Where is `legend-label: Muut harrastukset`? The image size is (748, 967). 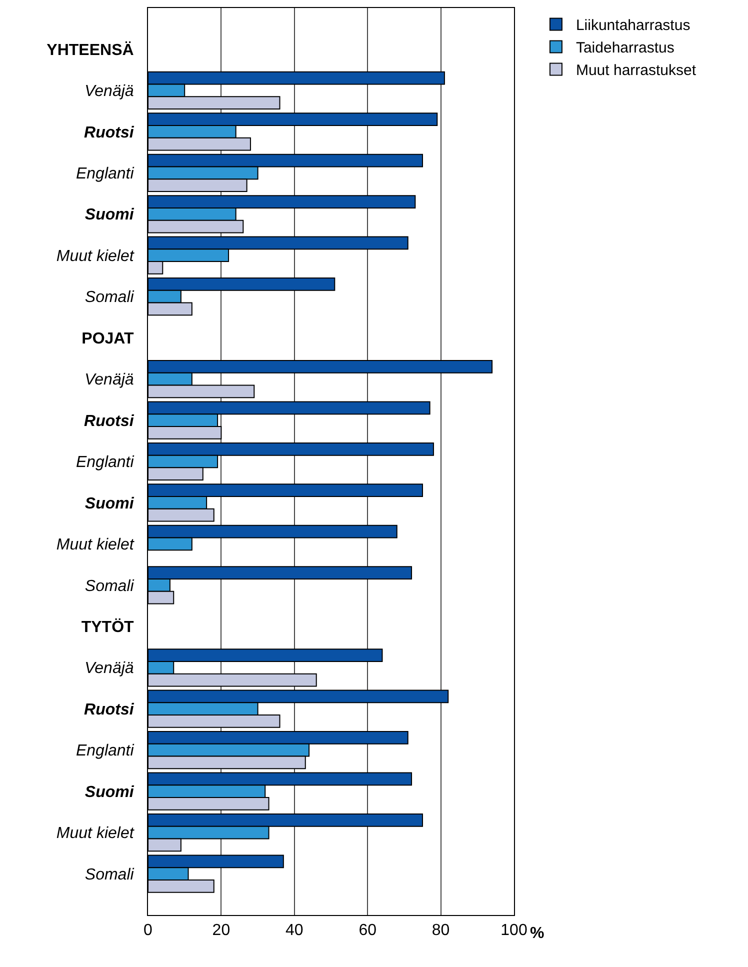
legend-label: Muut harrastukset is located at coordinates (636, 71).